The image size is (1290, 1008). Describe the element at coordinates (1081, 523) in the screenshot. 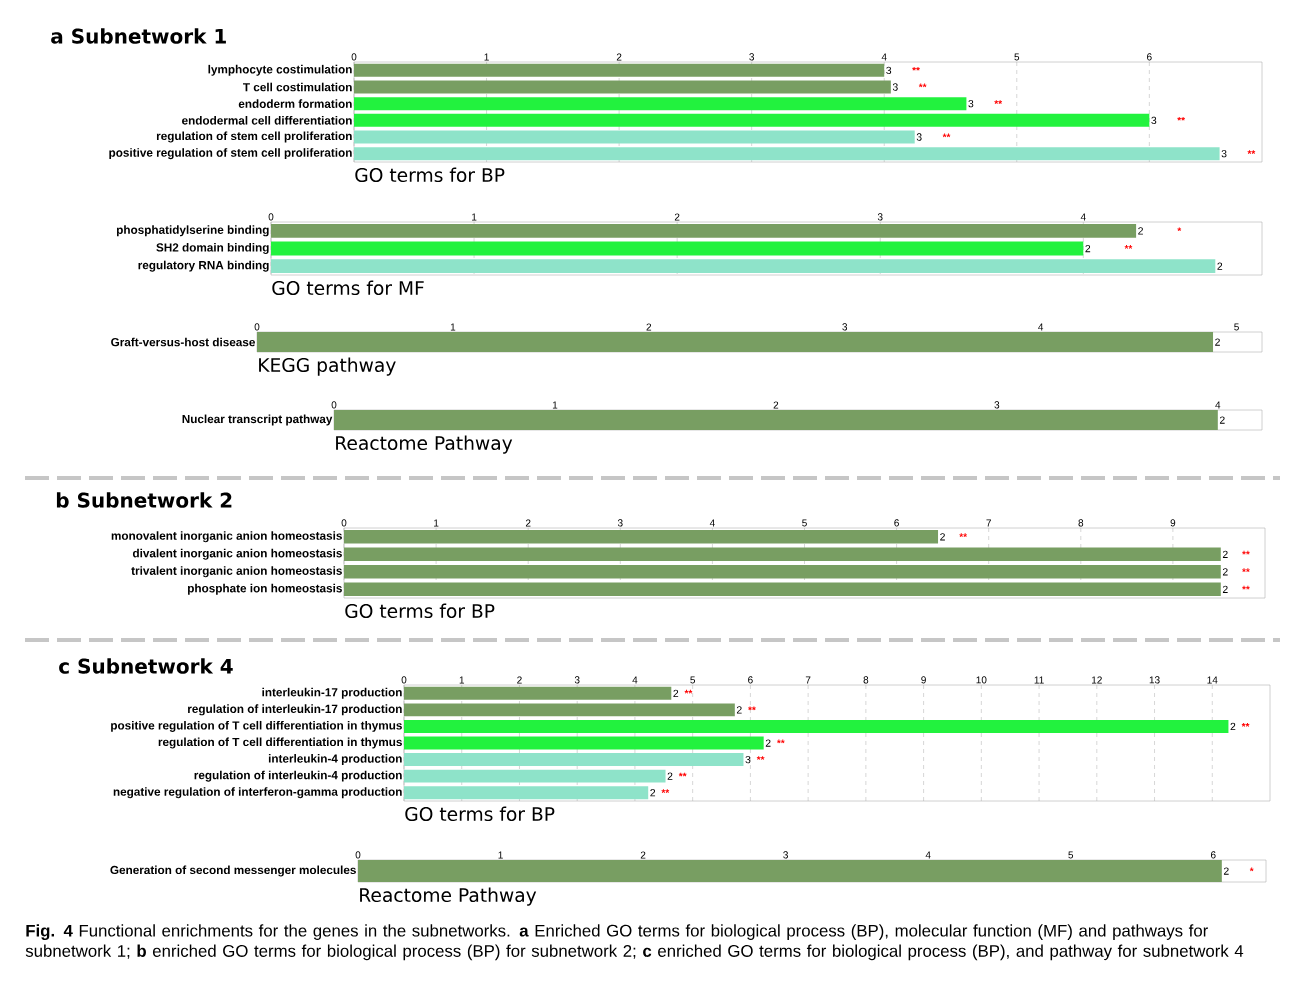

I see `x-tick-label: 8` at that location.